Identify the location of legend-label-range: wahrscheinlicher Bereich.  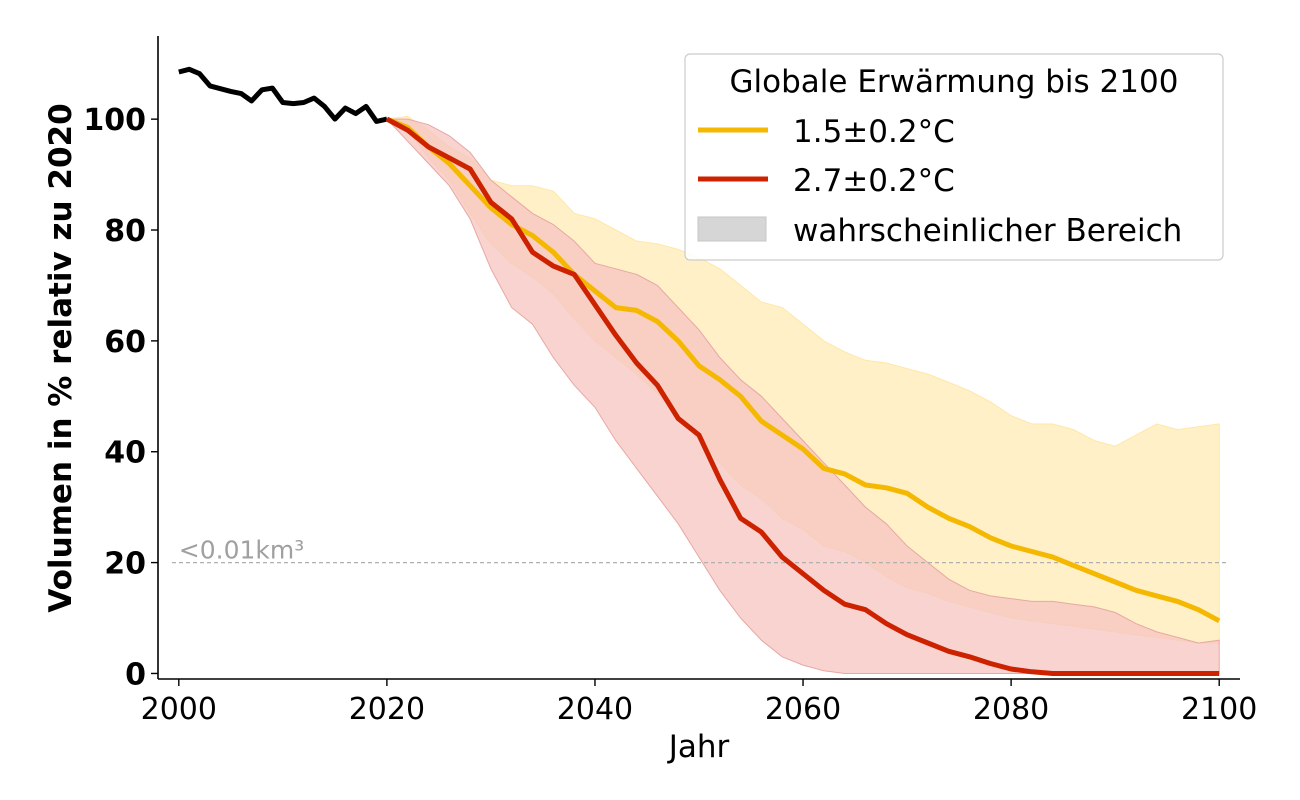
(987, 231).